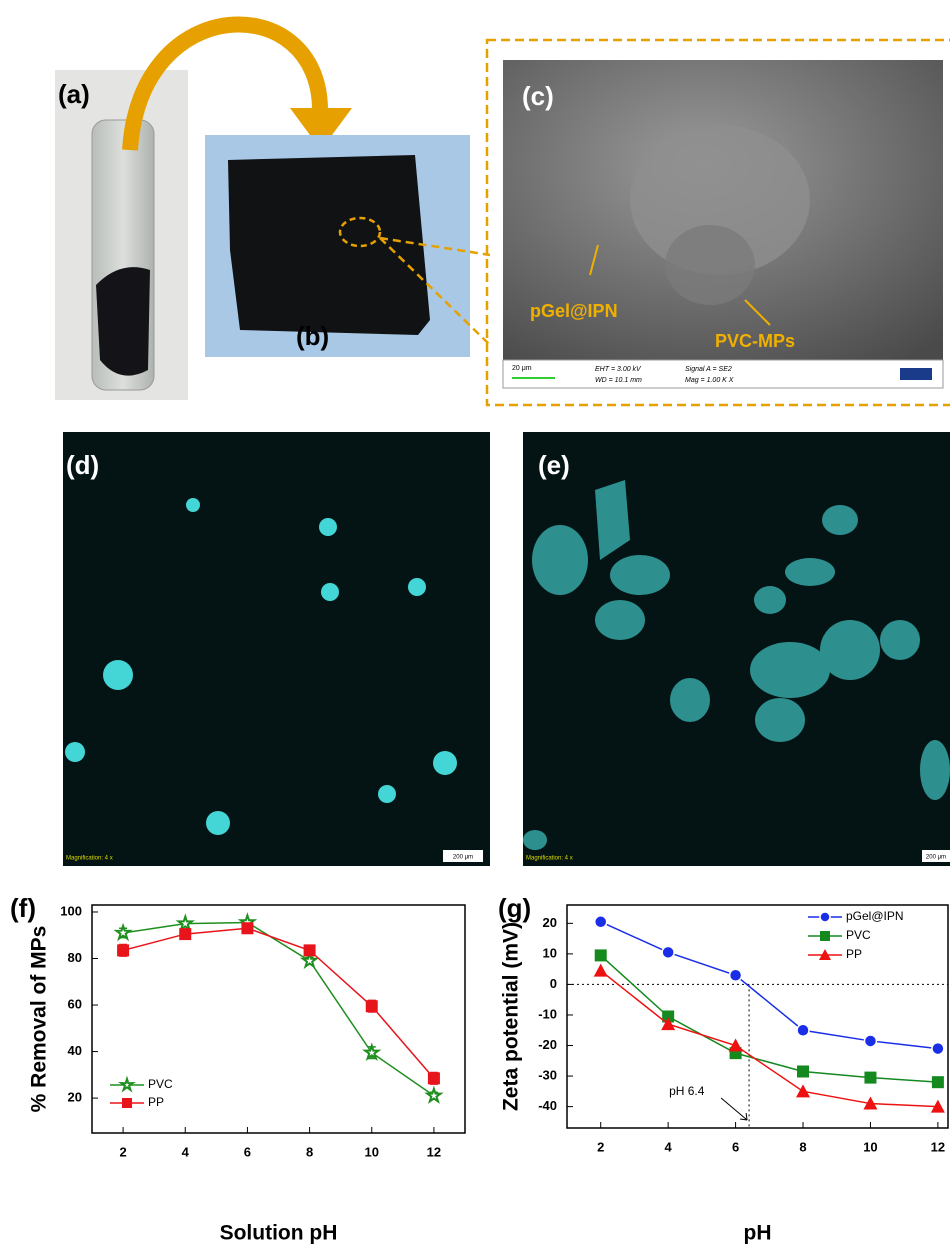 This screenshot has width=950, height=1251. Describe the element at coordinates (554, 465) in the screenshot. I see `panel-label: (e)` at that location.